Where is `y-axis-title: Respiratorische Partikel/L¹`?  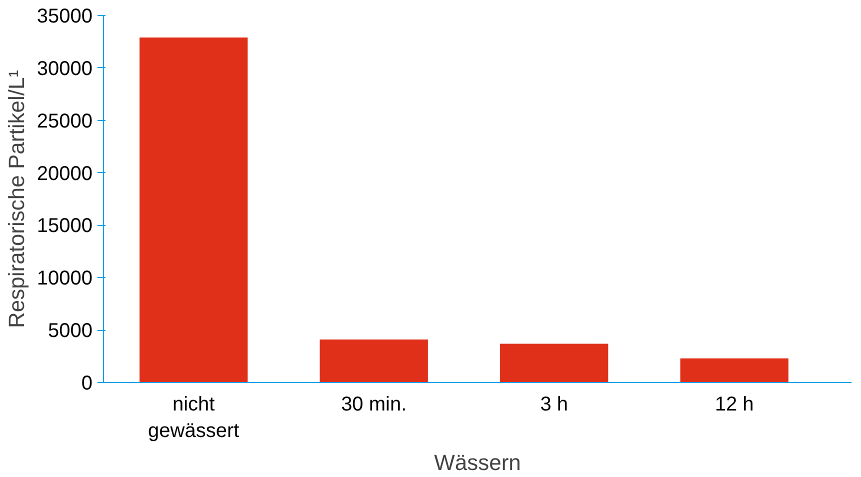 y-axis-title: Respiratorische Partikel/L¹ is located at coordinates (16, 199).